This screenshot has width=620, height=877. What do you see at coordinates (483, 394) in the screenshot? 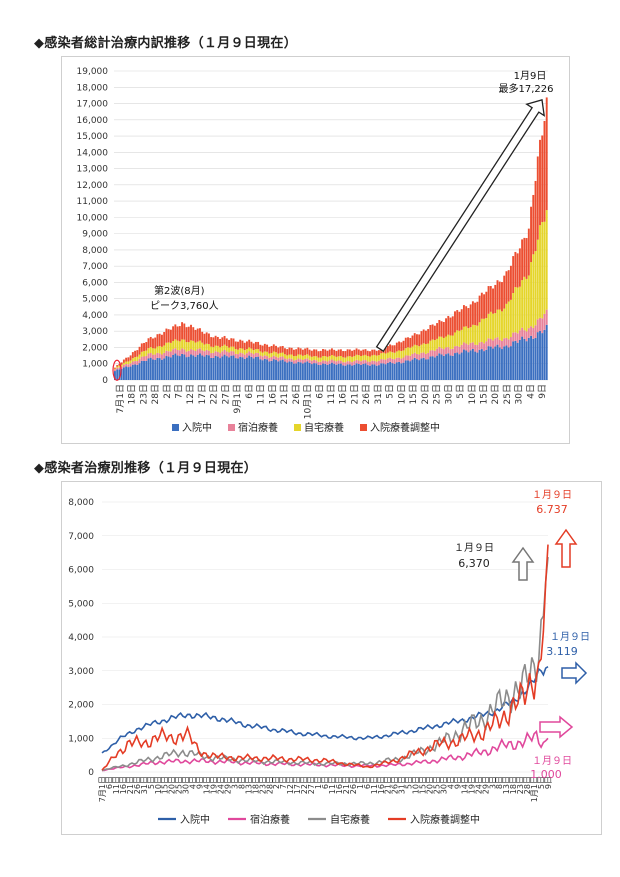
I see `x-tick-label: 15日` at bounding box center [483, 394].